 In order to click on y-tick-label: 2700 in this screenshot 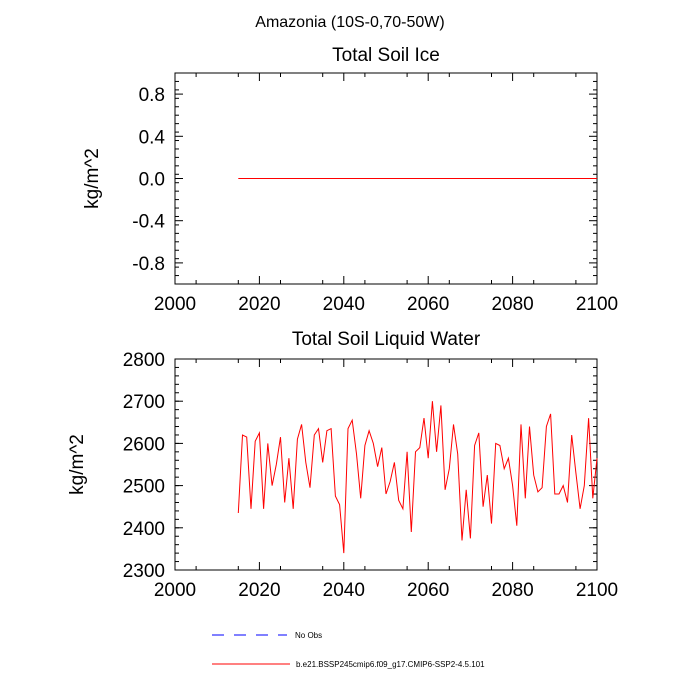, I will do `click(144, 402)`.